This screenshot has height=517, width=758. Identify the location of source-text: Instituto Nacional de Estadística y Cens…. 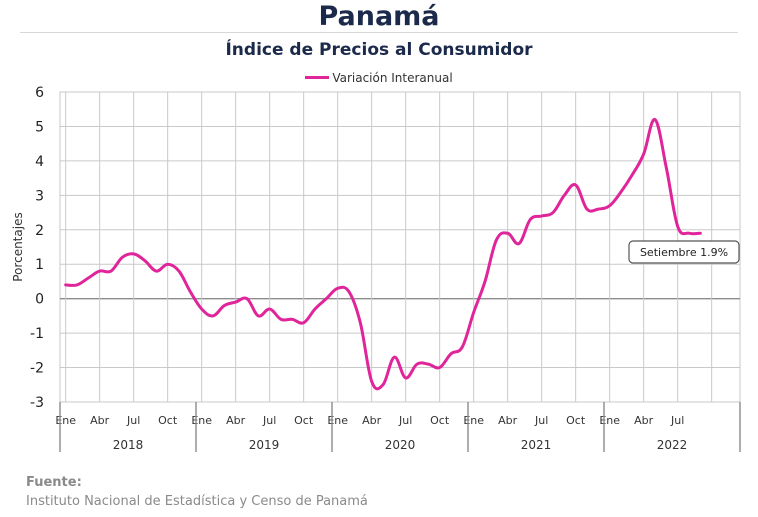
(197, 501).